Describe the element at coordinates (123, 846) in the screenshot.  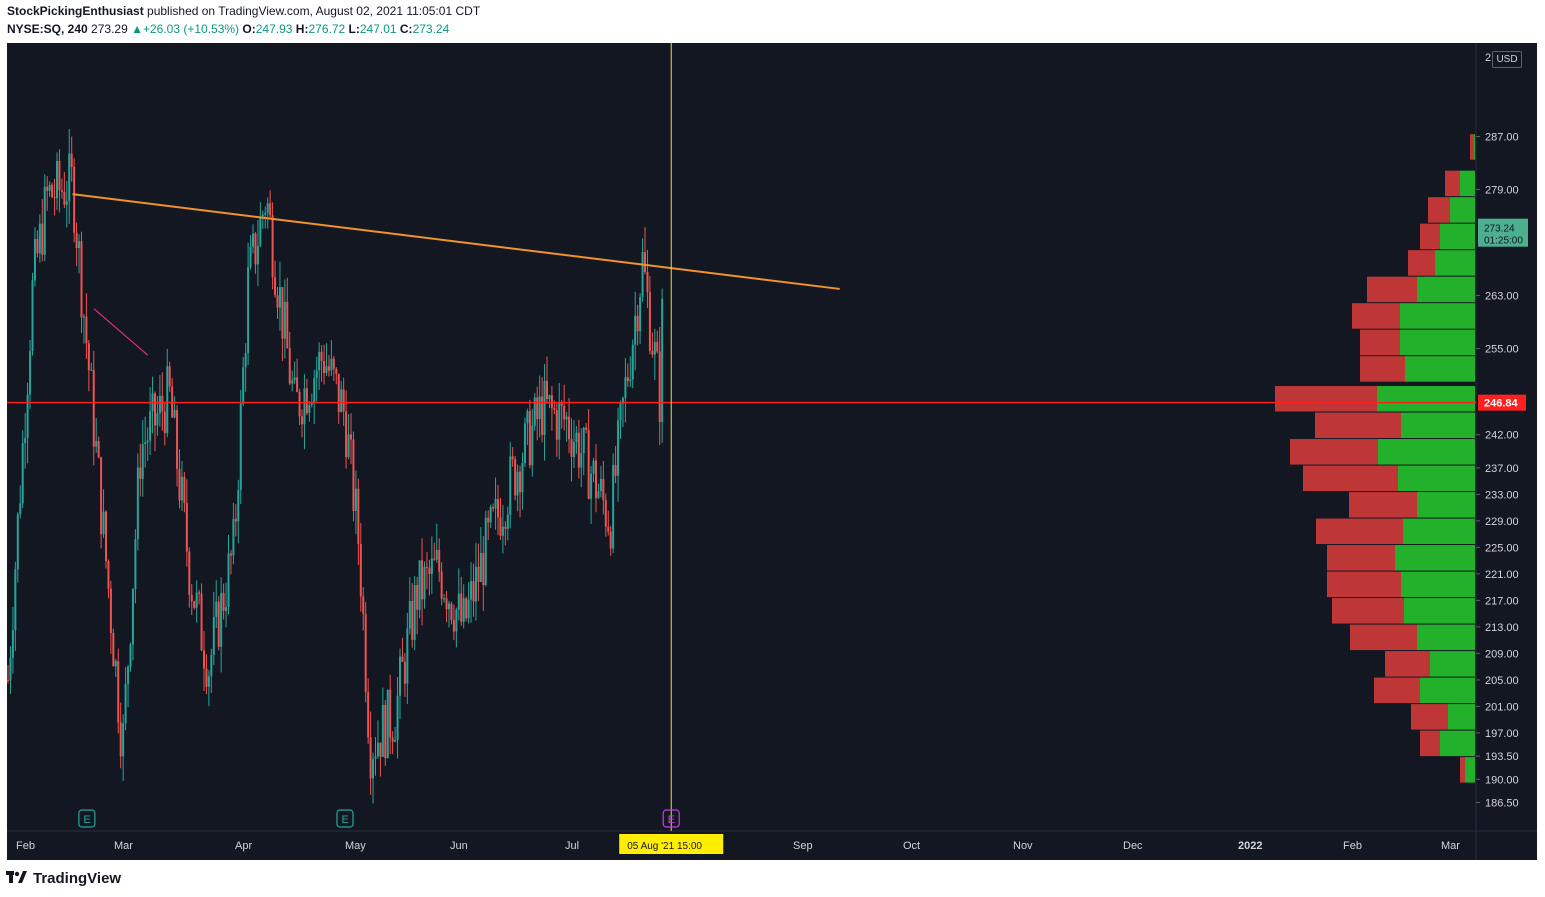
I see `time-tick-label: Mar` at that location.